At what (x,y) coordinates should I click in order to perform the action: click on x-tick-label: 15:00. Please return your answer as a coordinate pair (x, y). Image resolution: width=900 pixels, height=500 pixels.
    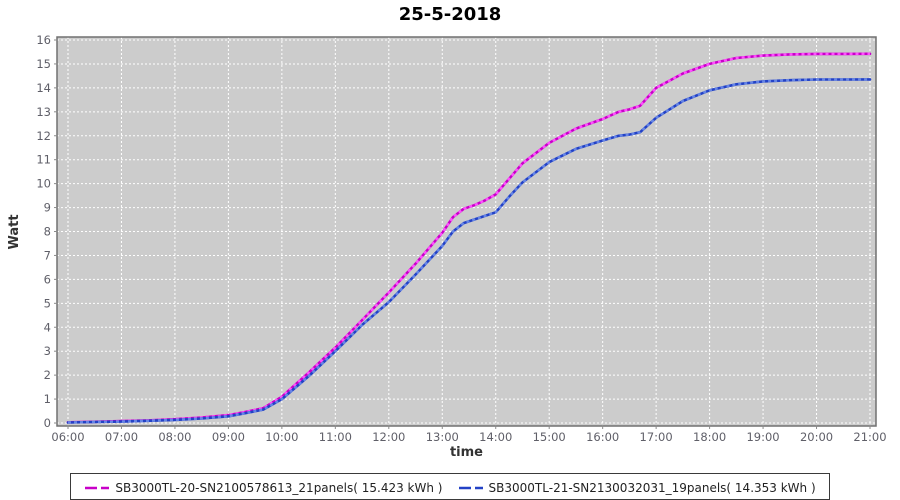
    Looking at the image, I should click on (549, 437).